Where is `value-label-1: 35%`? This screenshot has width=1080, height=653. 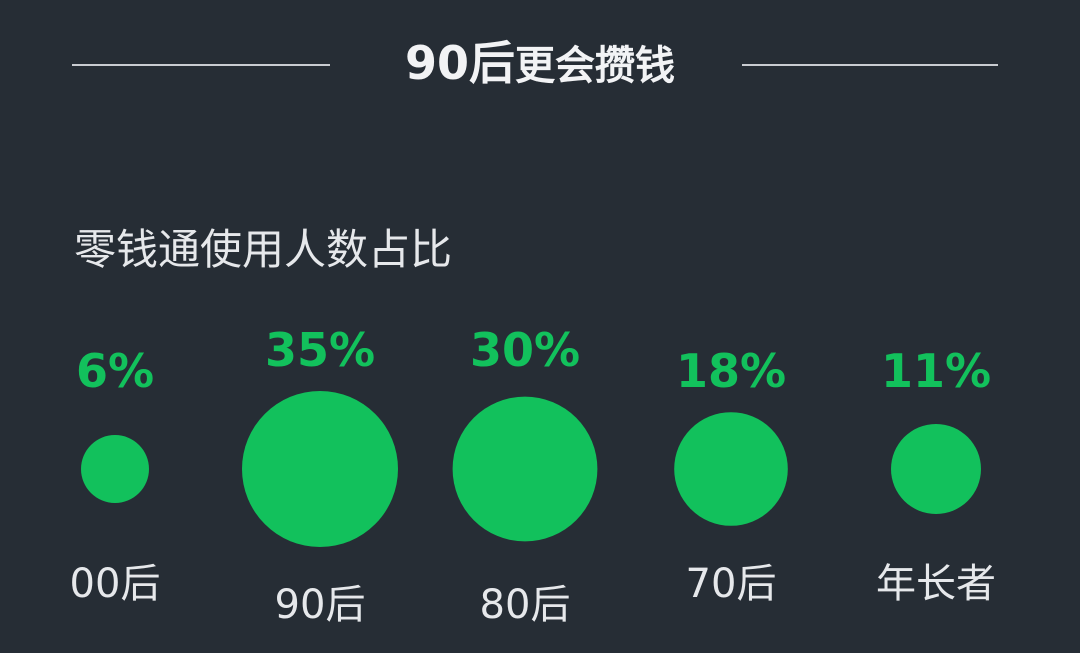 value-label-1: 35% is located at coordinates (320, 350).